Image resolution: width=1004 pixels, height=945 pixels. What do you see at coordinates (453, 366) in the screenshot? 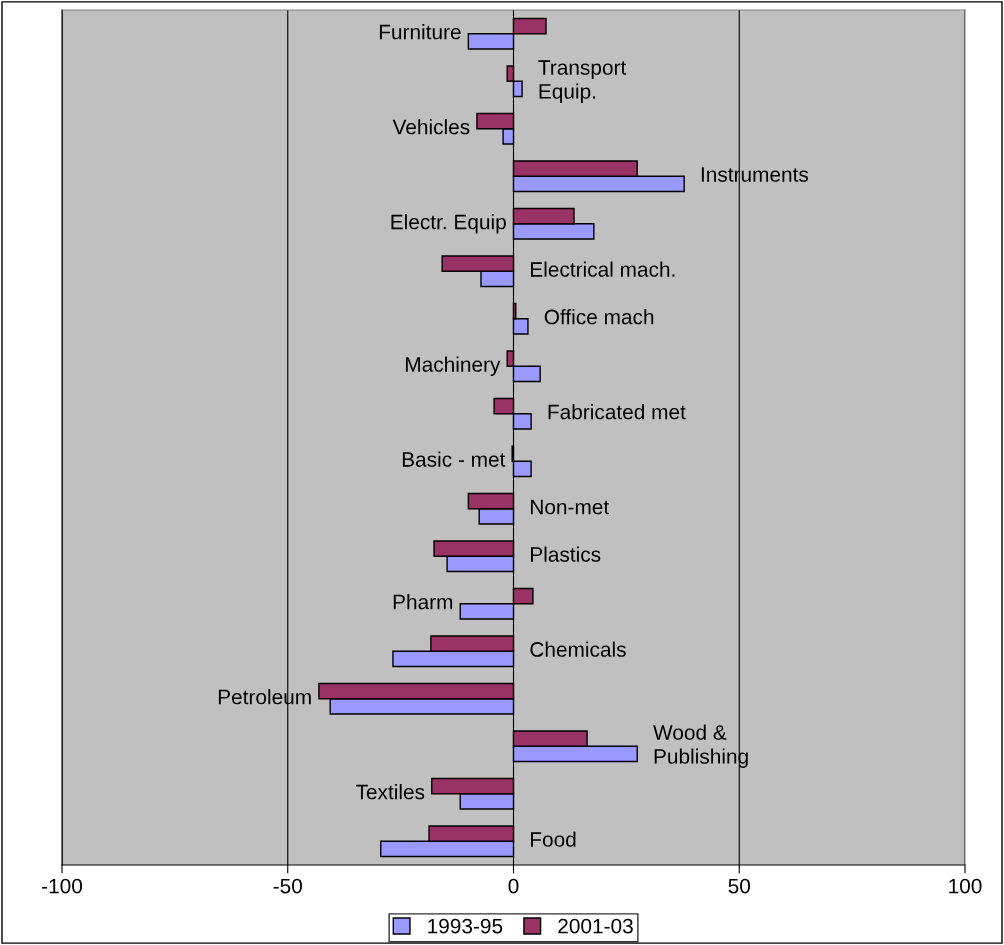
I see `y-tick-label: Machinery` at bounding box center [453, 366].